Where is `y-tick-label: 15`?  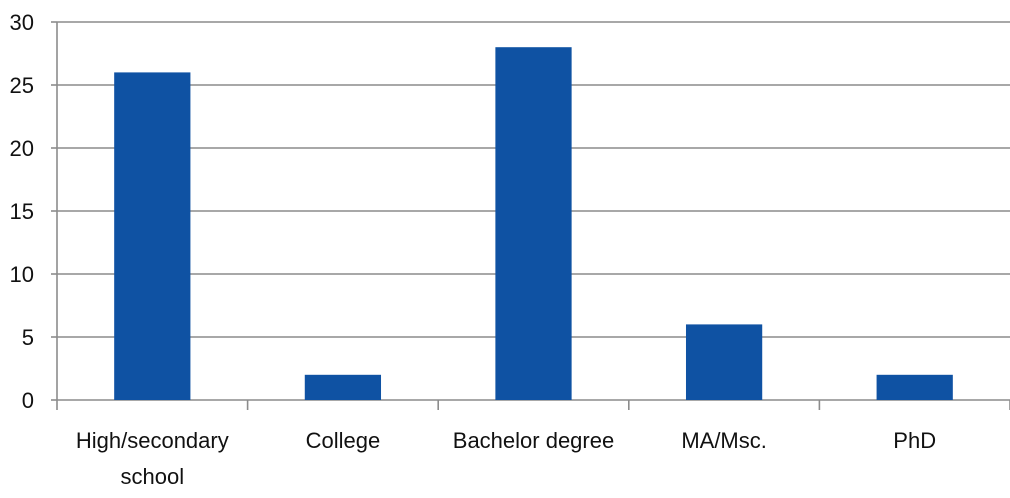 y-tick-label: 15 is located at coordinates (22, 211).